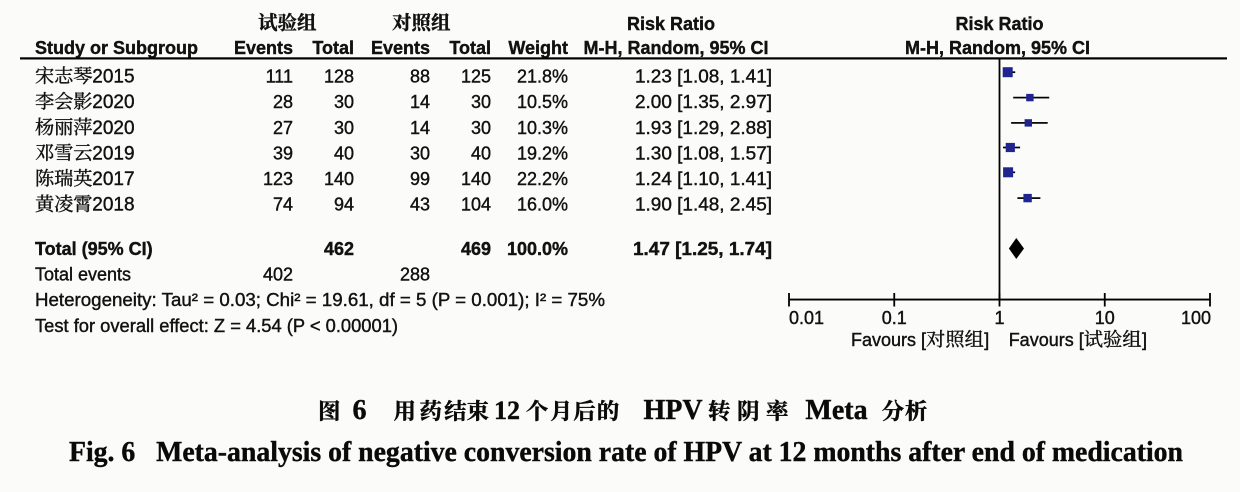 Image resolution: width=1240 pixels, height=492 pixels. I want to click on svg-text: 123, so click(278, 179).